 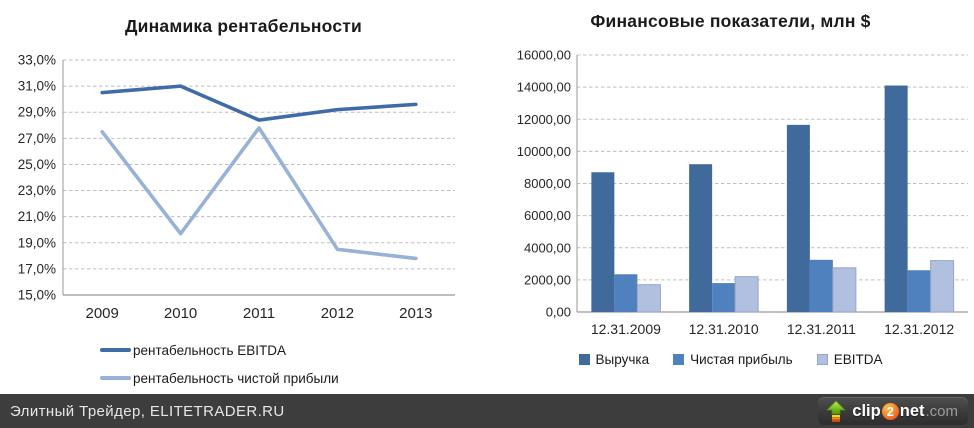 What do you see at coordinates (890, 411) in the screenshot?
I see `logo-text-two: 2` at bounding box center [890, 411].